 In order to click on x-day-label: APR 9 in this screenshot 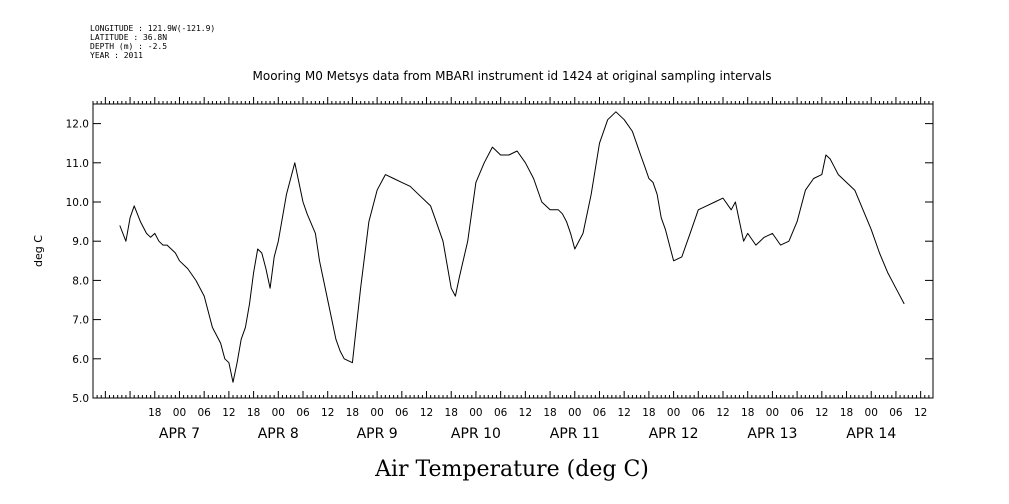, I will do `click(377, 434)`.